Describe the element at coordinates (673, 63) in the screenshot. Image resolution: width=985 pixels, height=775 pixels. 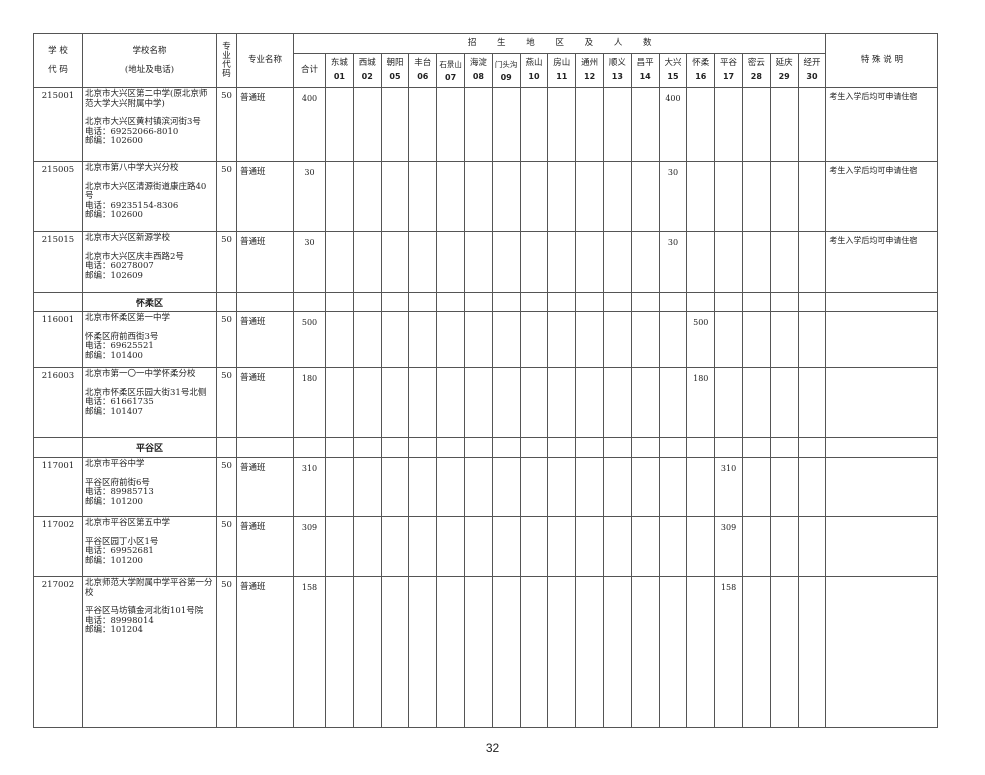
I see `region-name: 大兴` at that location.